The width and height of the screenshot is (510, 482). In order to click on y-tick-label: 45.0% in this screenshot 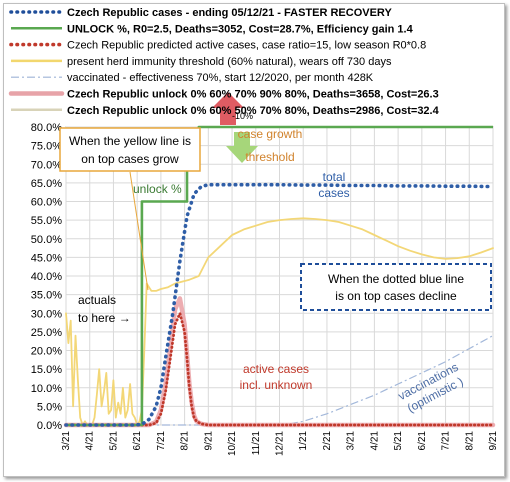, I will do `click(46, 258)`.